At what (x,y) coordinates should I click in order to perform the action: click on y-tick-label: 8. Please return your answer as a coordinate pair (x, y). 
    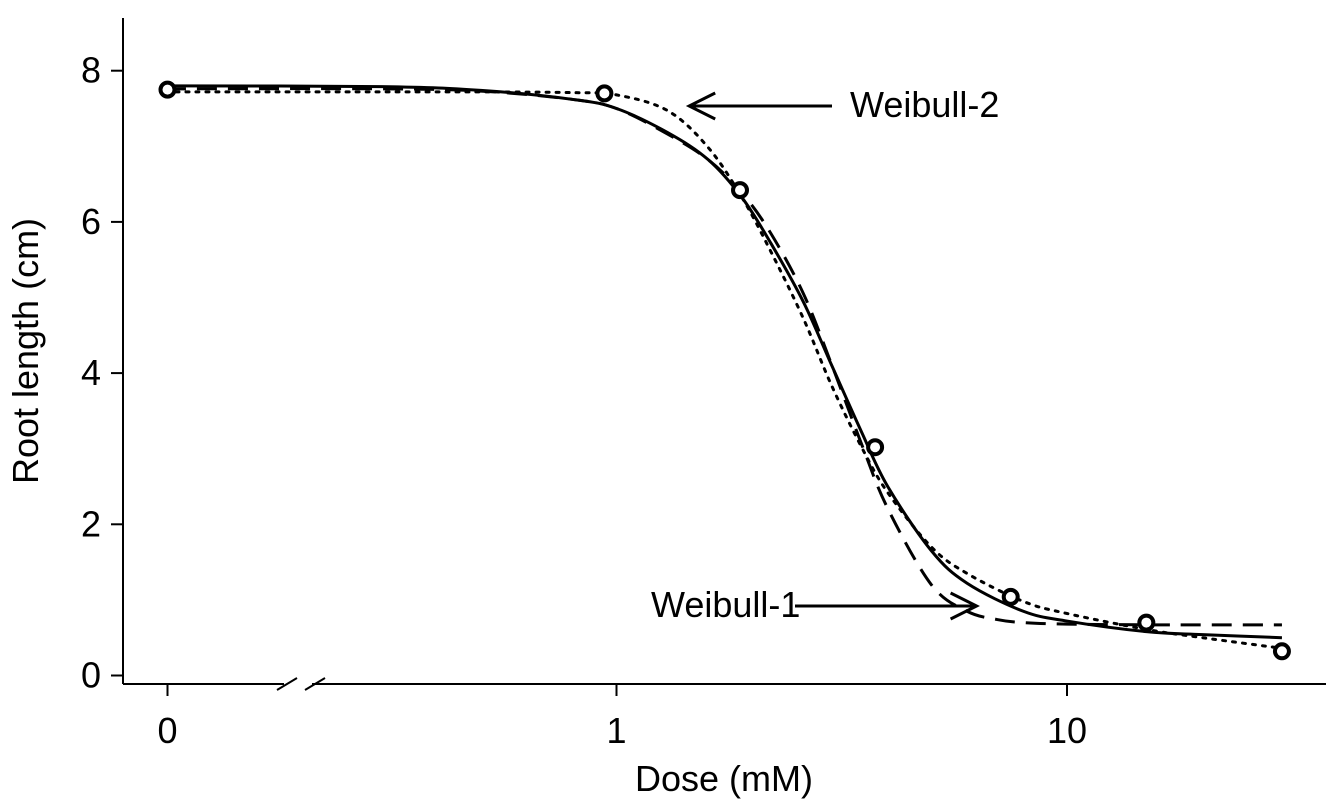
    Looking at the image, I should click on (91, 70).